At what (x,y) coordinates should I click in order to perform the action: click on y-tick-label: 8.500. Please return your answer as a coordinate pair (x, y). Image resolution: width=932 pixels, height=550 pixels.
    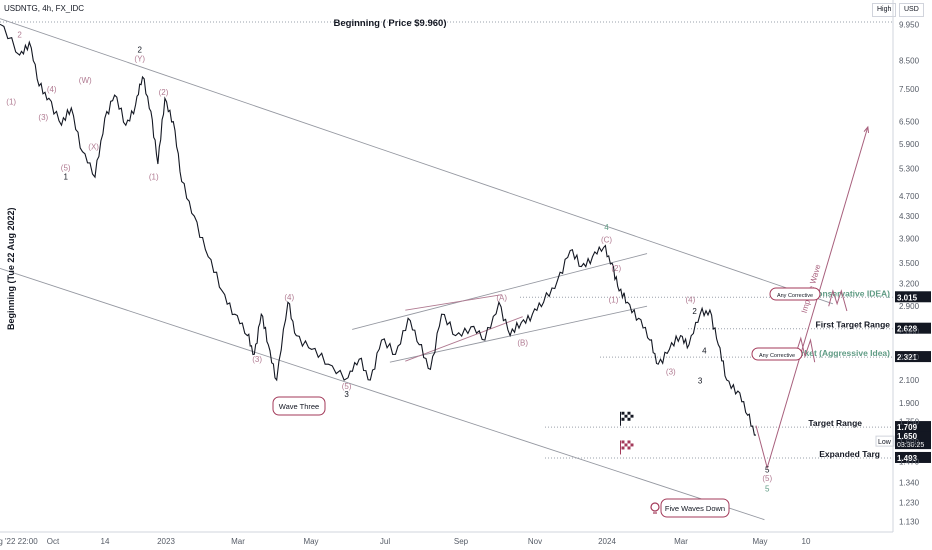
    Looking at the image, I should click on (909, 60).